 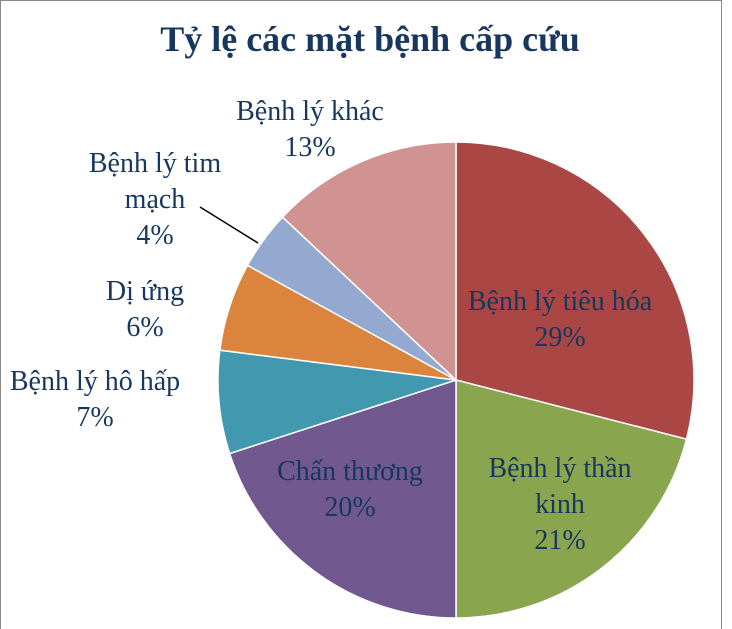 What do you see at coordinates (350, 490) in the screenshot?
I see `slice-label: Chấn thương 20%` at bounding box center [350, 490].